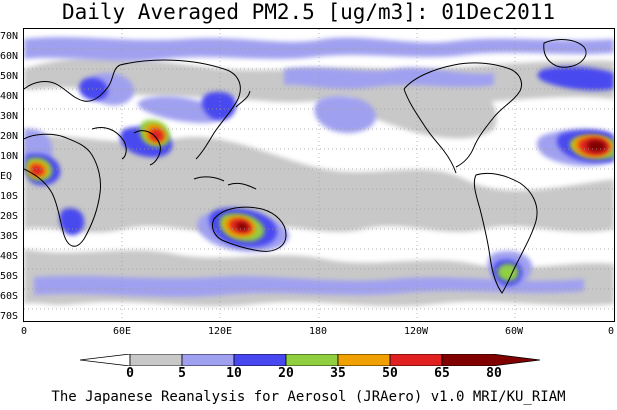 The height and width of the screenshot is (410, 617). What do you see at coordinates (130, 373) in the screenshot?
I see `colorbar-label: 0` at bounding box center [130, 373].